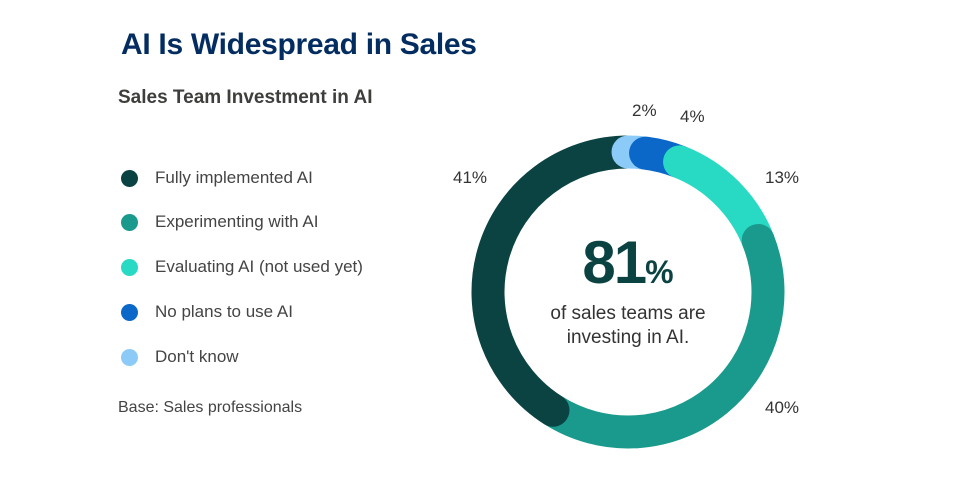 The image size is (971, 486). What do you see at coordinates (782, 407) in the screenshot?
I see `value-label-experimenting: 40%` at bounding box center [782, 407].